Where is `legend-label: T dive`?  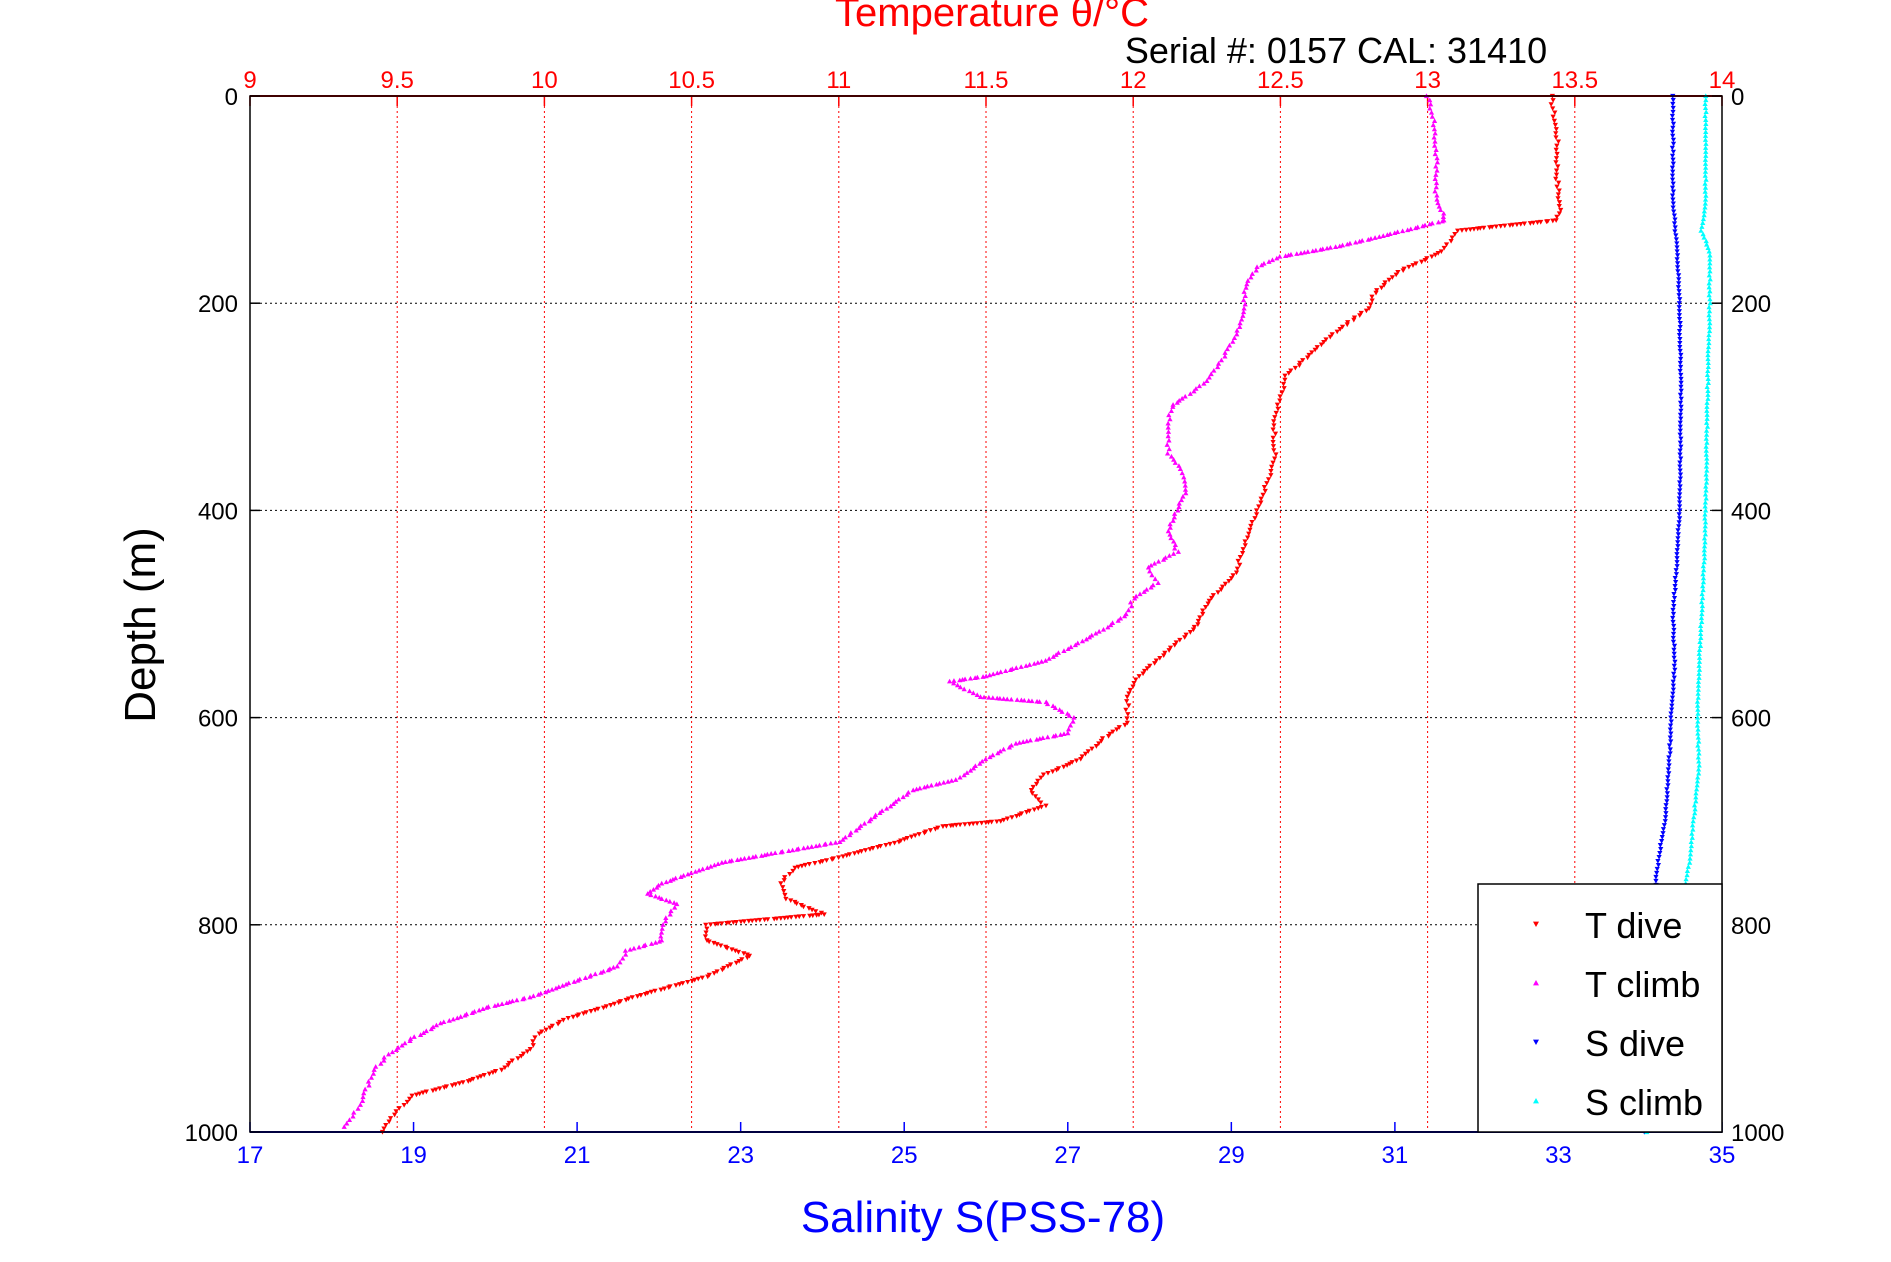
legend-label: T dive is located at coordinates (1633, 925).